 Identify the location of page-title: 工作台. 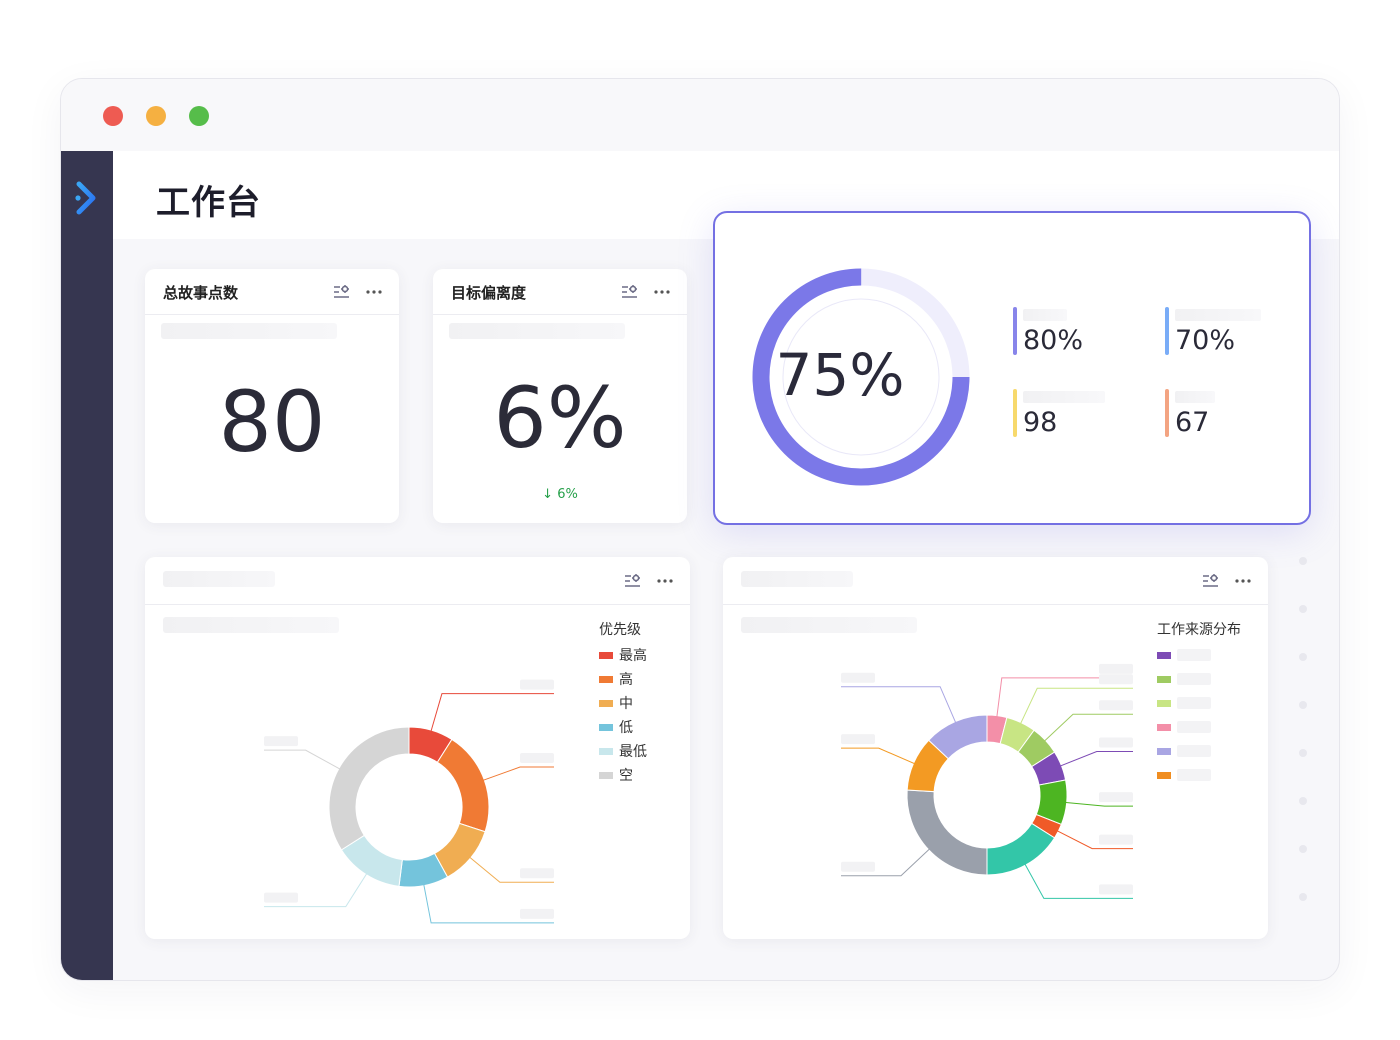
(208, 203).